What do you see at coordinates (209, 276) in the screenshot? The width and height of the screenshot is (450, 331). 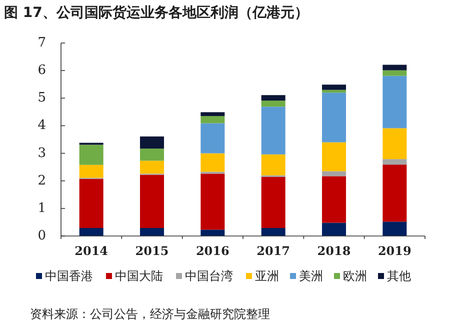 I see `legend-label: 中国台湾` at bounding box center [209, 276].